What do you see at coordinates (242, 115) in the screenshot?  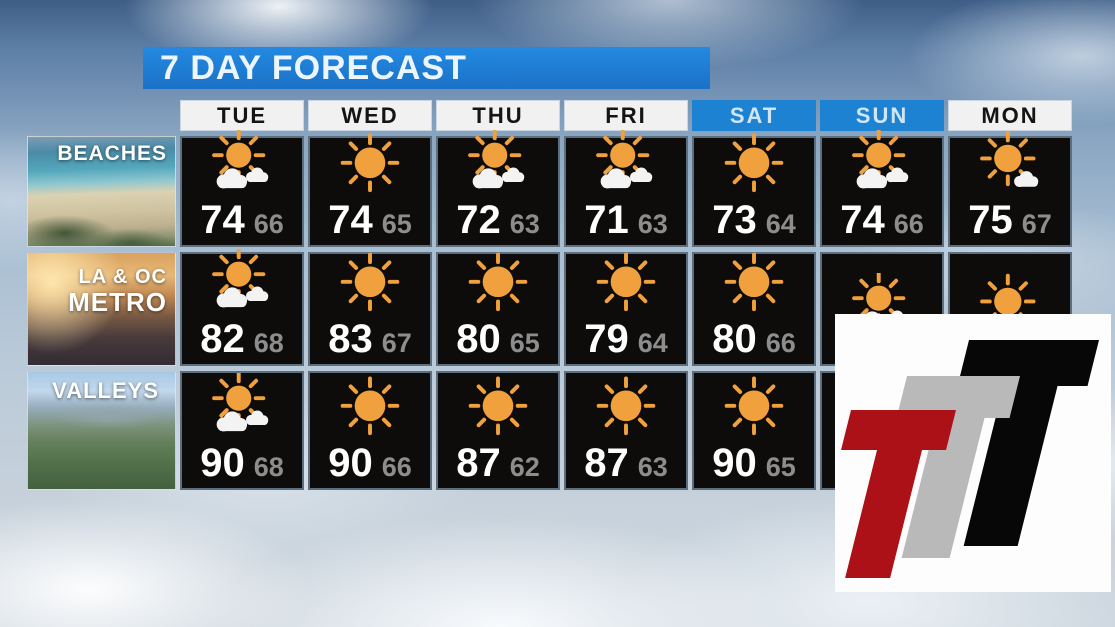 I see `day-header-tue: TUE` at bounding box center [242, 115].